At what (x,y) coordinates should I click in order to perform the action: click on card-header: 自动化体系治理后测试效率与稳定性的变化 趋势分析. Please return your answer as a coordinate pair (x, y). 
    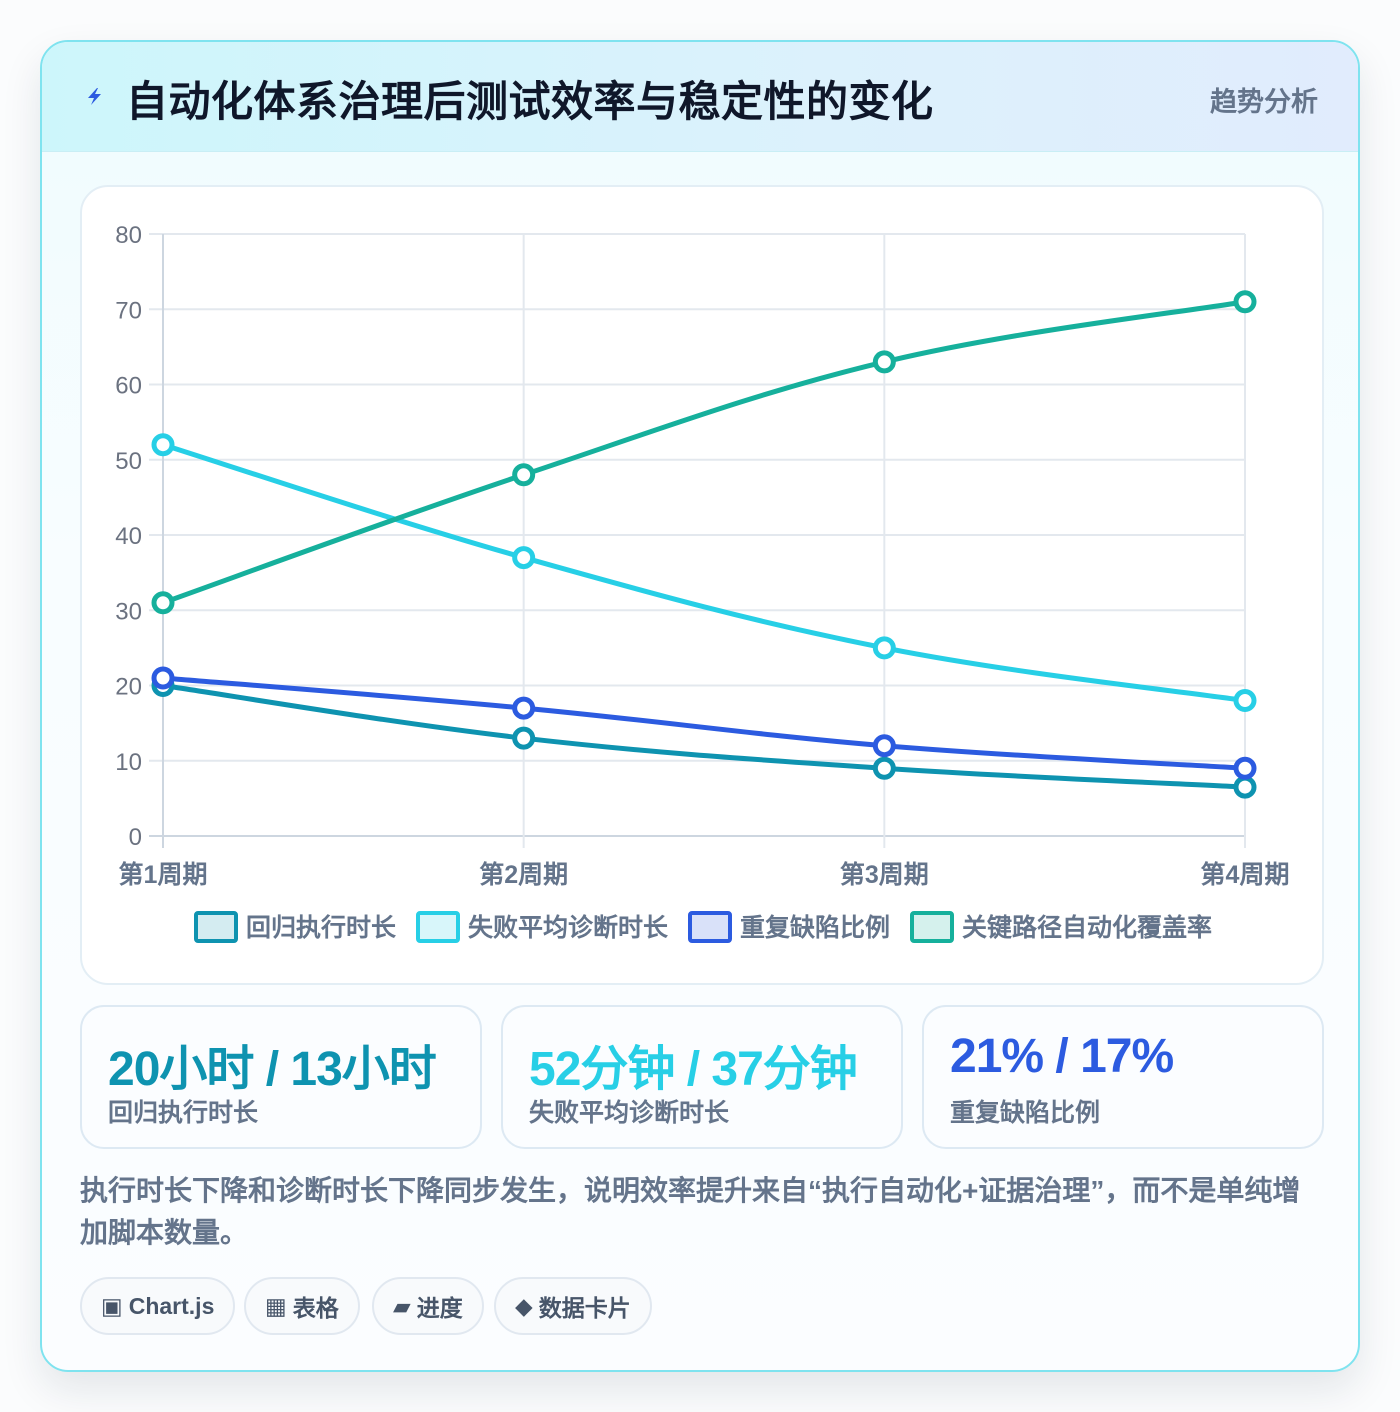
    Looking at the image, I should click on (700, 97).